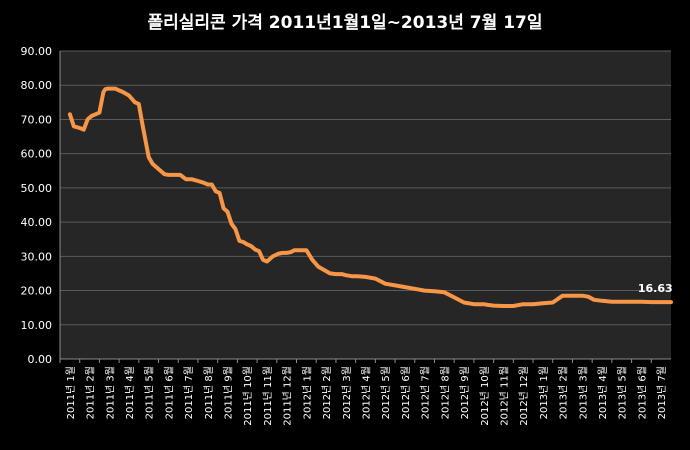 The width and height of the screenshot is (690, 450). I want to click on x-tick-label: 2012년 11월, so click(504, 396).